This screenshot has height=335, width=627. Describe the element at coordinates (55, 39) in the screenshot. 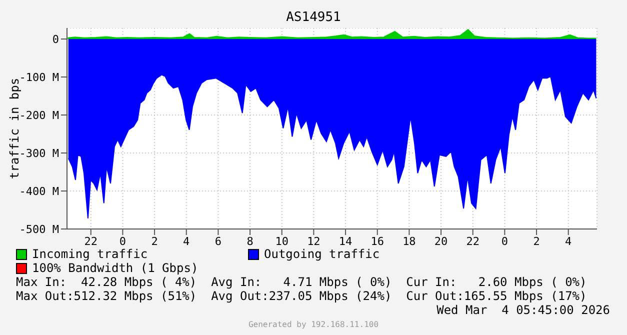

I see `y-tick-label: 0` at that location.